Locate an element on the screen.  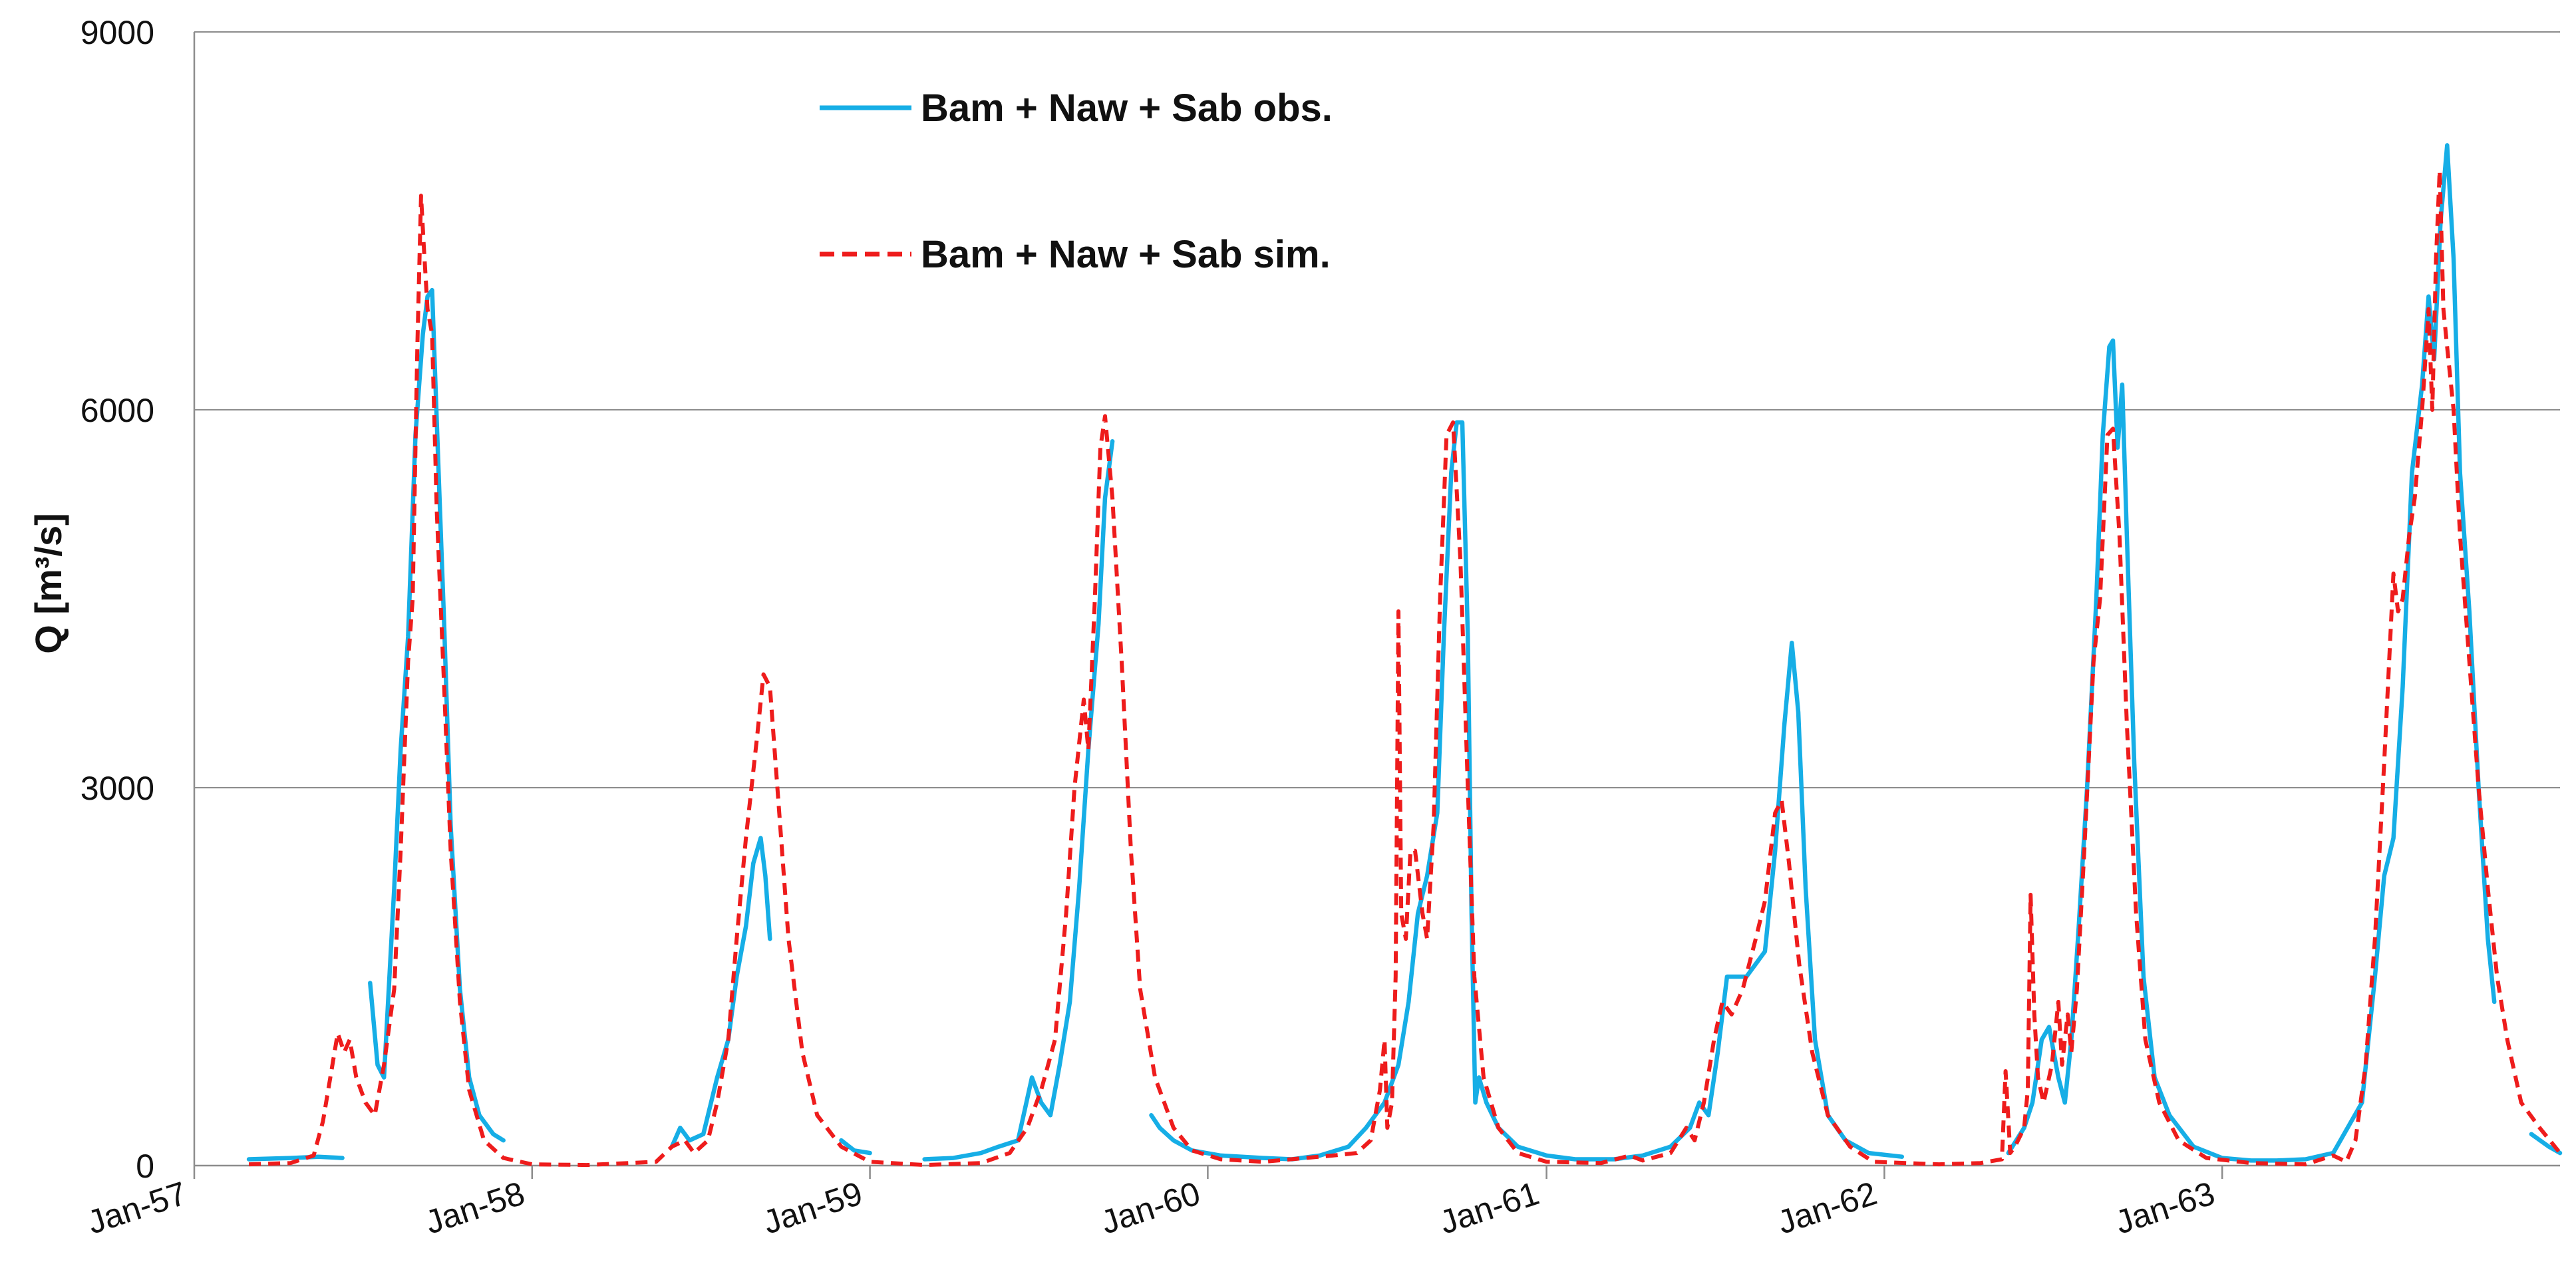
x-tick-Jan-60: Jan-60 is located at coordinates (1150, 1207).